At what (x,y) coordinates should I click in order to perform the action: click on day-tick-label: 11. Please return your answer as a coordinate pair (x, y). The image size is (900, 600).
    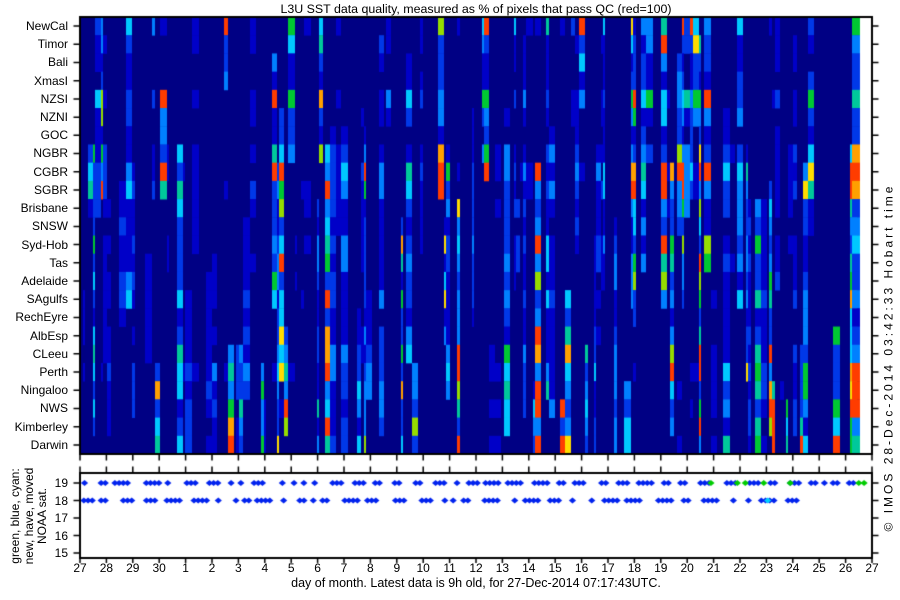
    Looking at the image, I should click on (449, 568).